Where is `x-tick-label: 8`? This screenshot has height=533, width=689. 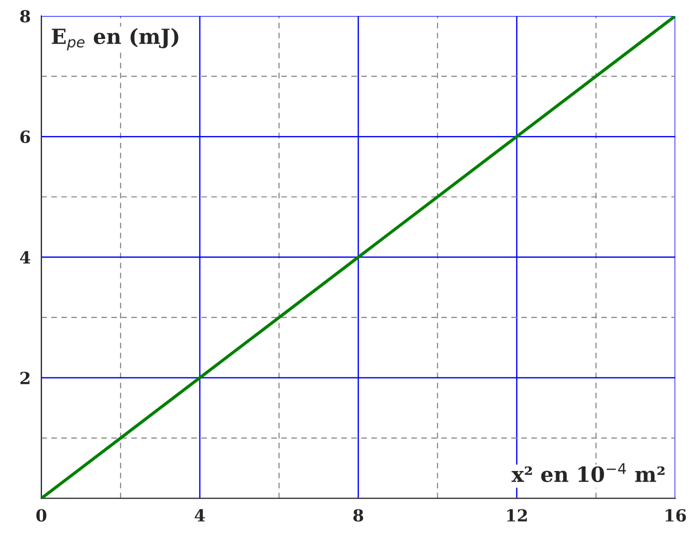
x-tick-label: 8 is located at coordinates (358, 515).